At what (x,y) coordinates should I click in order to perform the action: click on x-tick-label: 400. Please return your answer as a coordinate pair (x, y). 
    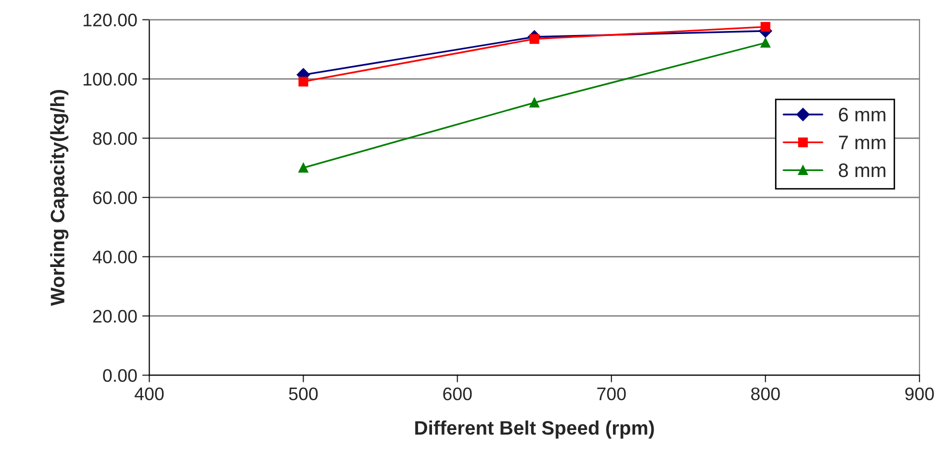
    Looking at the image, I should click on (149, 393).